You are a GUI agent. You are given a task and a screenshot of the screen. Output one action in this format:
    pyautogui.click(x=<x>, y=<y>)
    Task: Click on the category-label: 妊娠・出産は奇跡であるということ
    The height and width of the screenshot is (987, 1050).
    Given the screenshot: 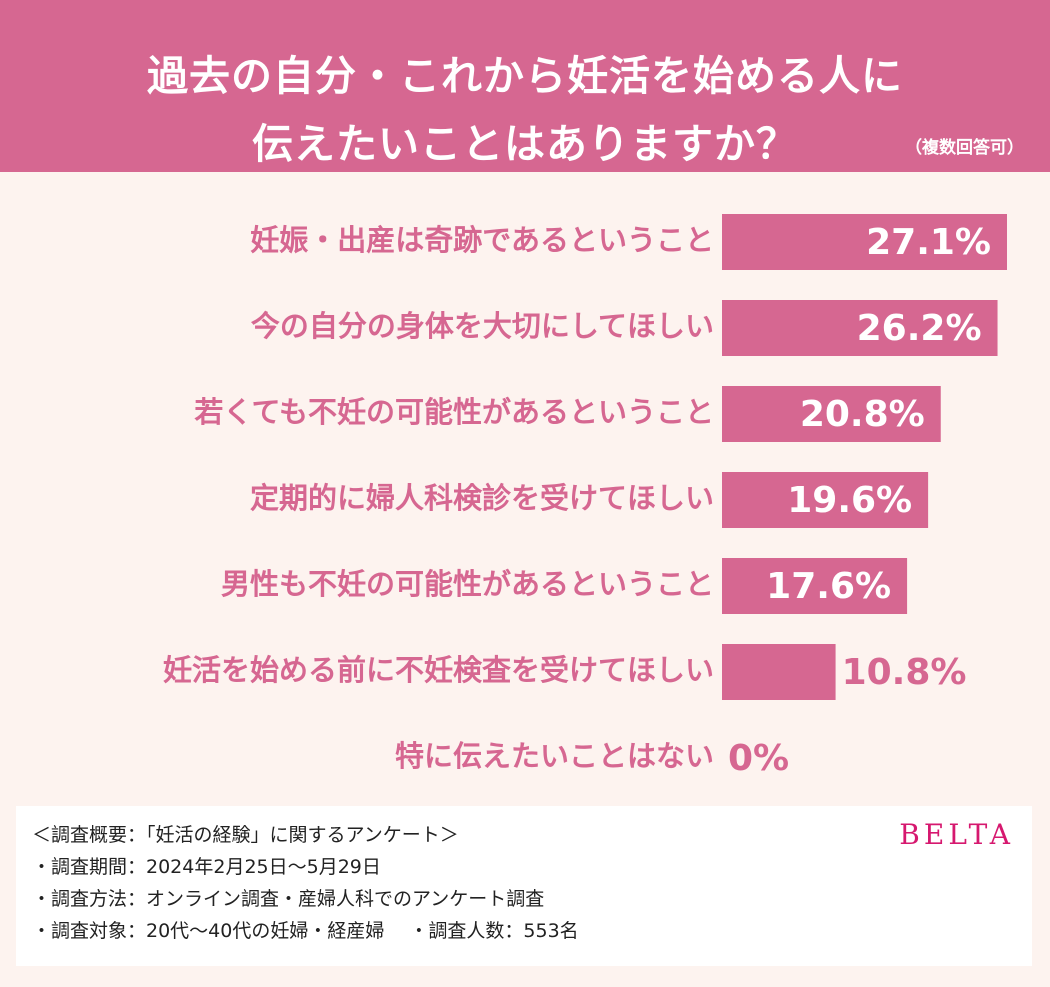 What is the action you would take?
    pyautogui.click(x=482, y=240)
    